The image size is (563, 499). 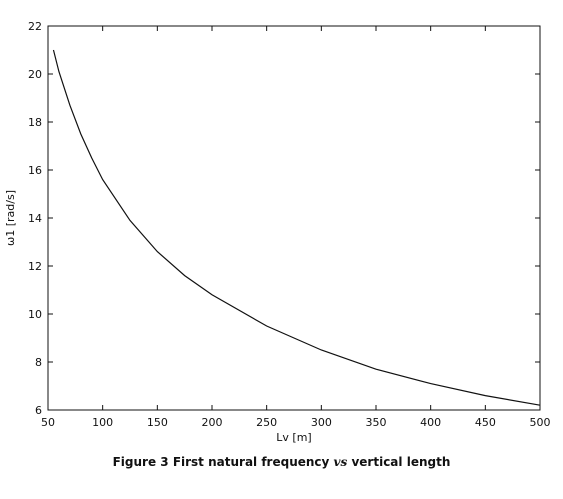 I want to click on y-tick-label: 10, so click(x=35, y=314).